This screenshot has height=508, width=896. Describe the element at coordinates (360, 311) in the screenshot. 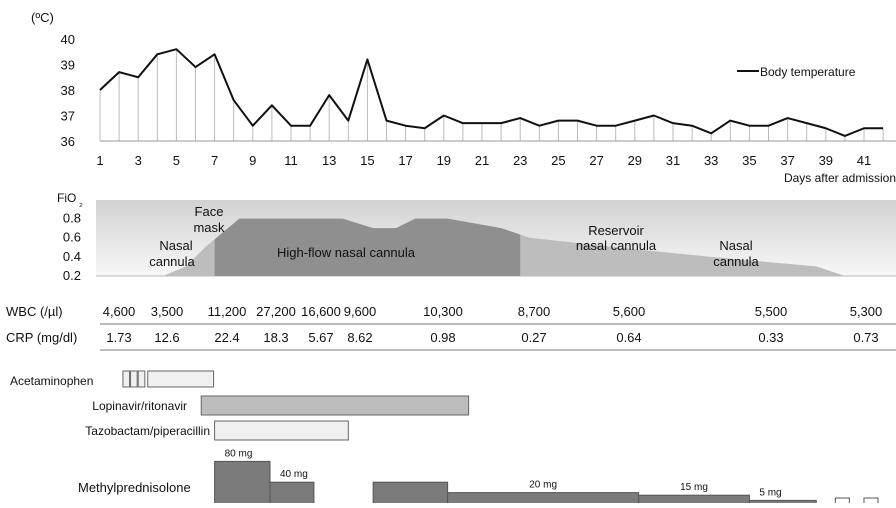

I see `lab-value-cell: 9,600` at that location.